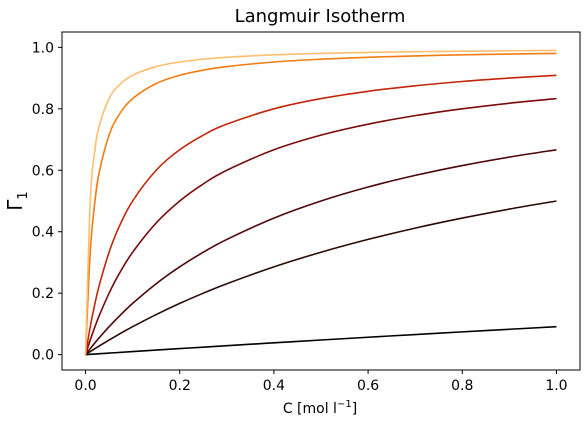 The width and height of the screenshot is (586, 424). What do you see at coordinates (368, 386) in the screenshot?
I see `x-tick-label-3: 0.6` at bounding box center [368, 386].